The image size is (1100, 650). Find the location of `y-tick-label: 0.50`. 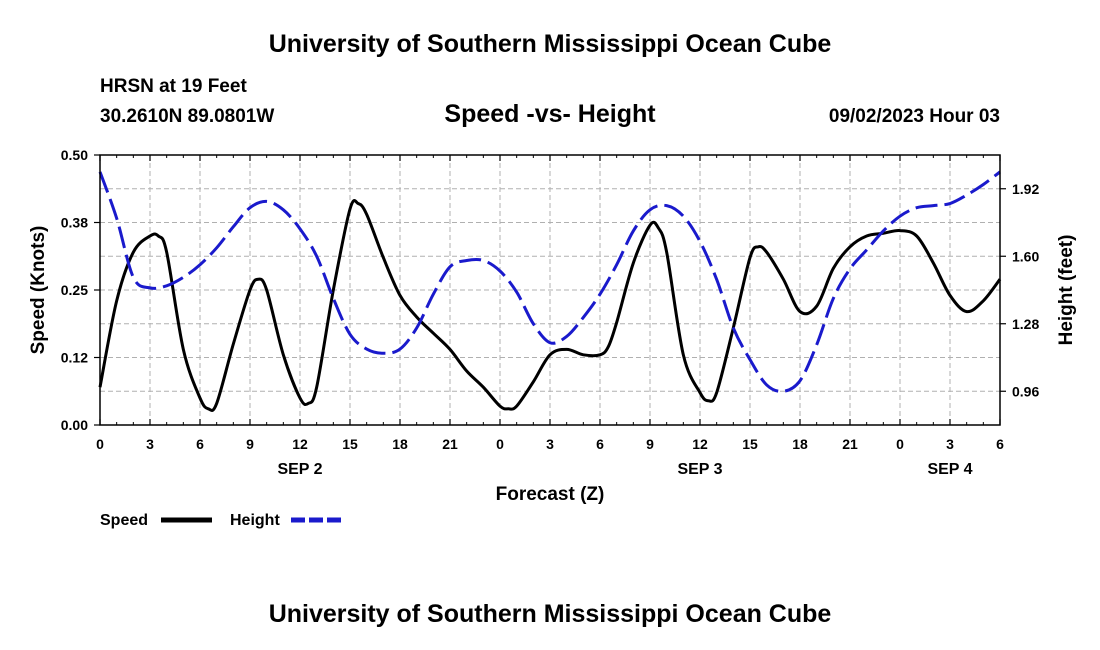

y-tick-label: 0.50 is located at coordinates (74, 155).